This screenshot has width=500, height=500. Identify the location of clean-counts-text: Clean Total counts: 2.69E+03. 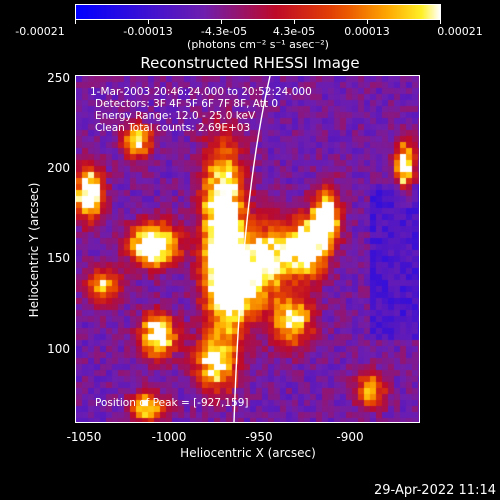
(173, 128).